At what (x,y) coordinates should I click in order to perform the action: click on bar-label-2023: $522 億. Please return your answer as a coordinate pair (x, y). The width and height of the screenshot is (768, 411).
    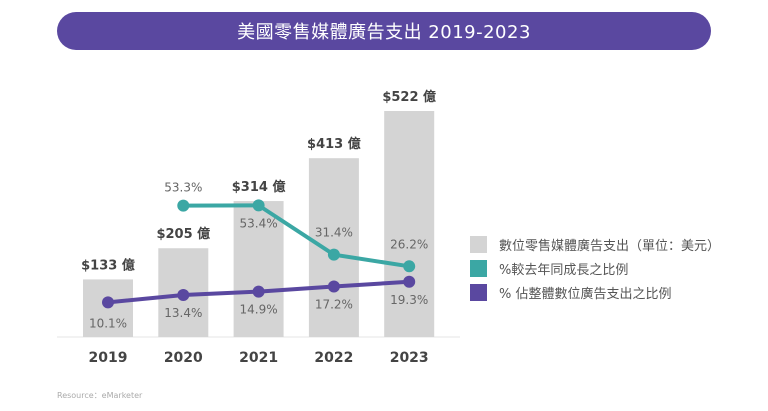
    Looking at the image, I should click on (409, 97).